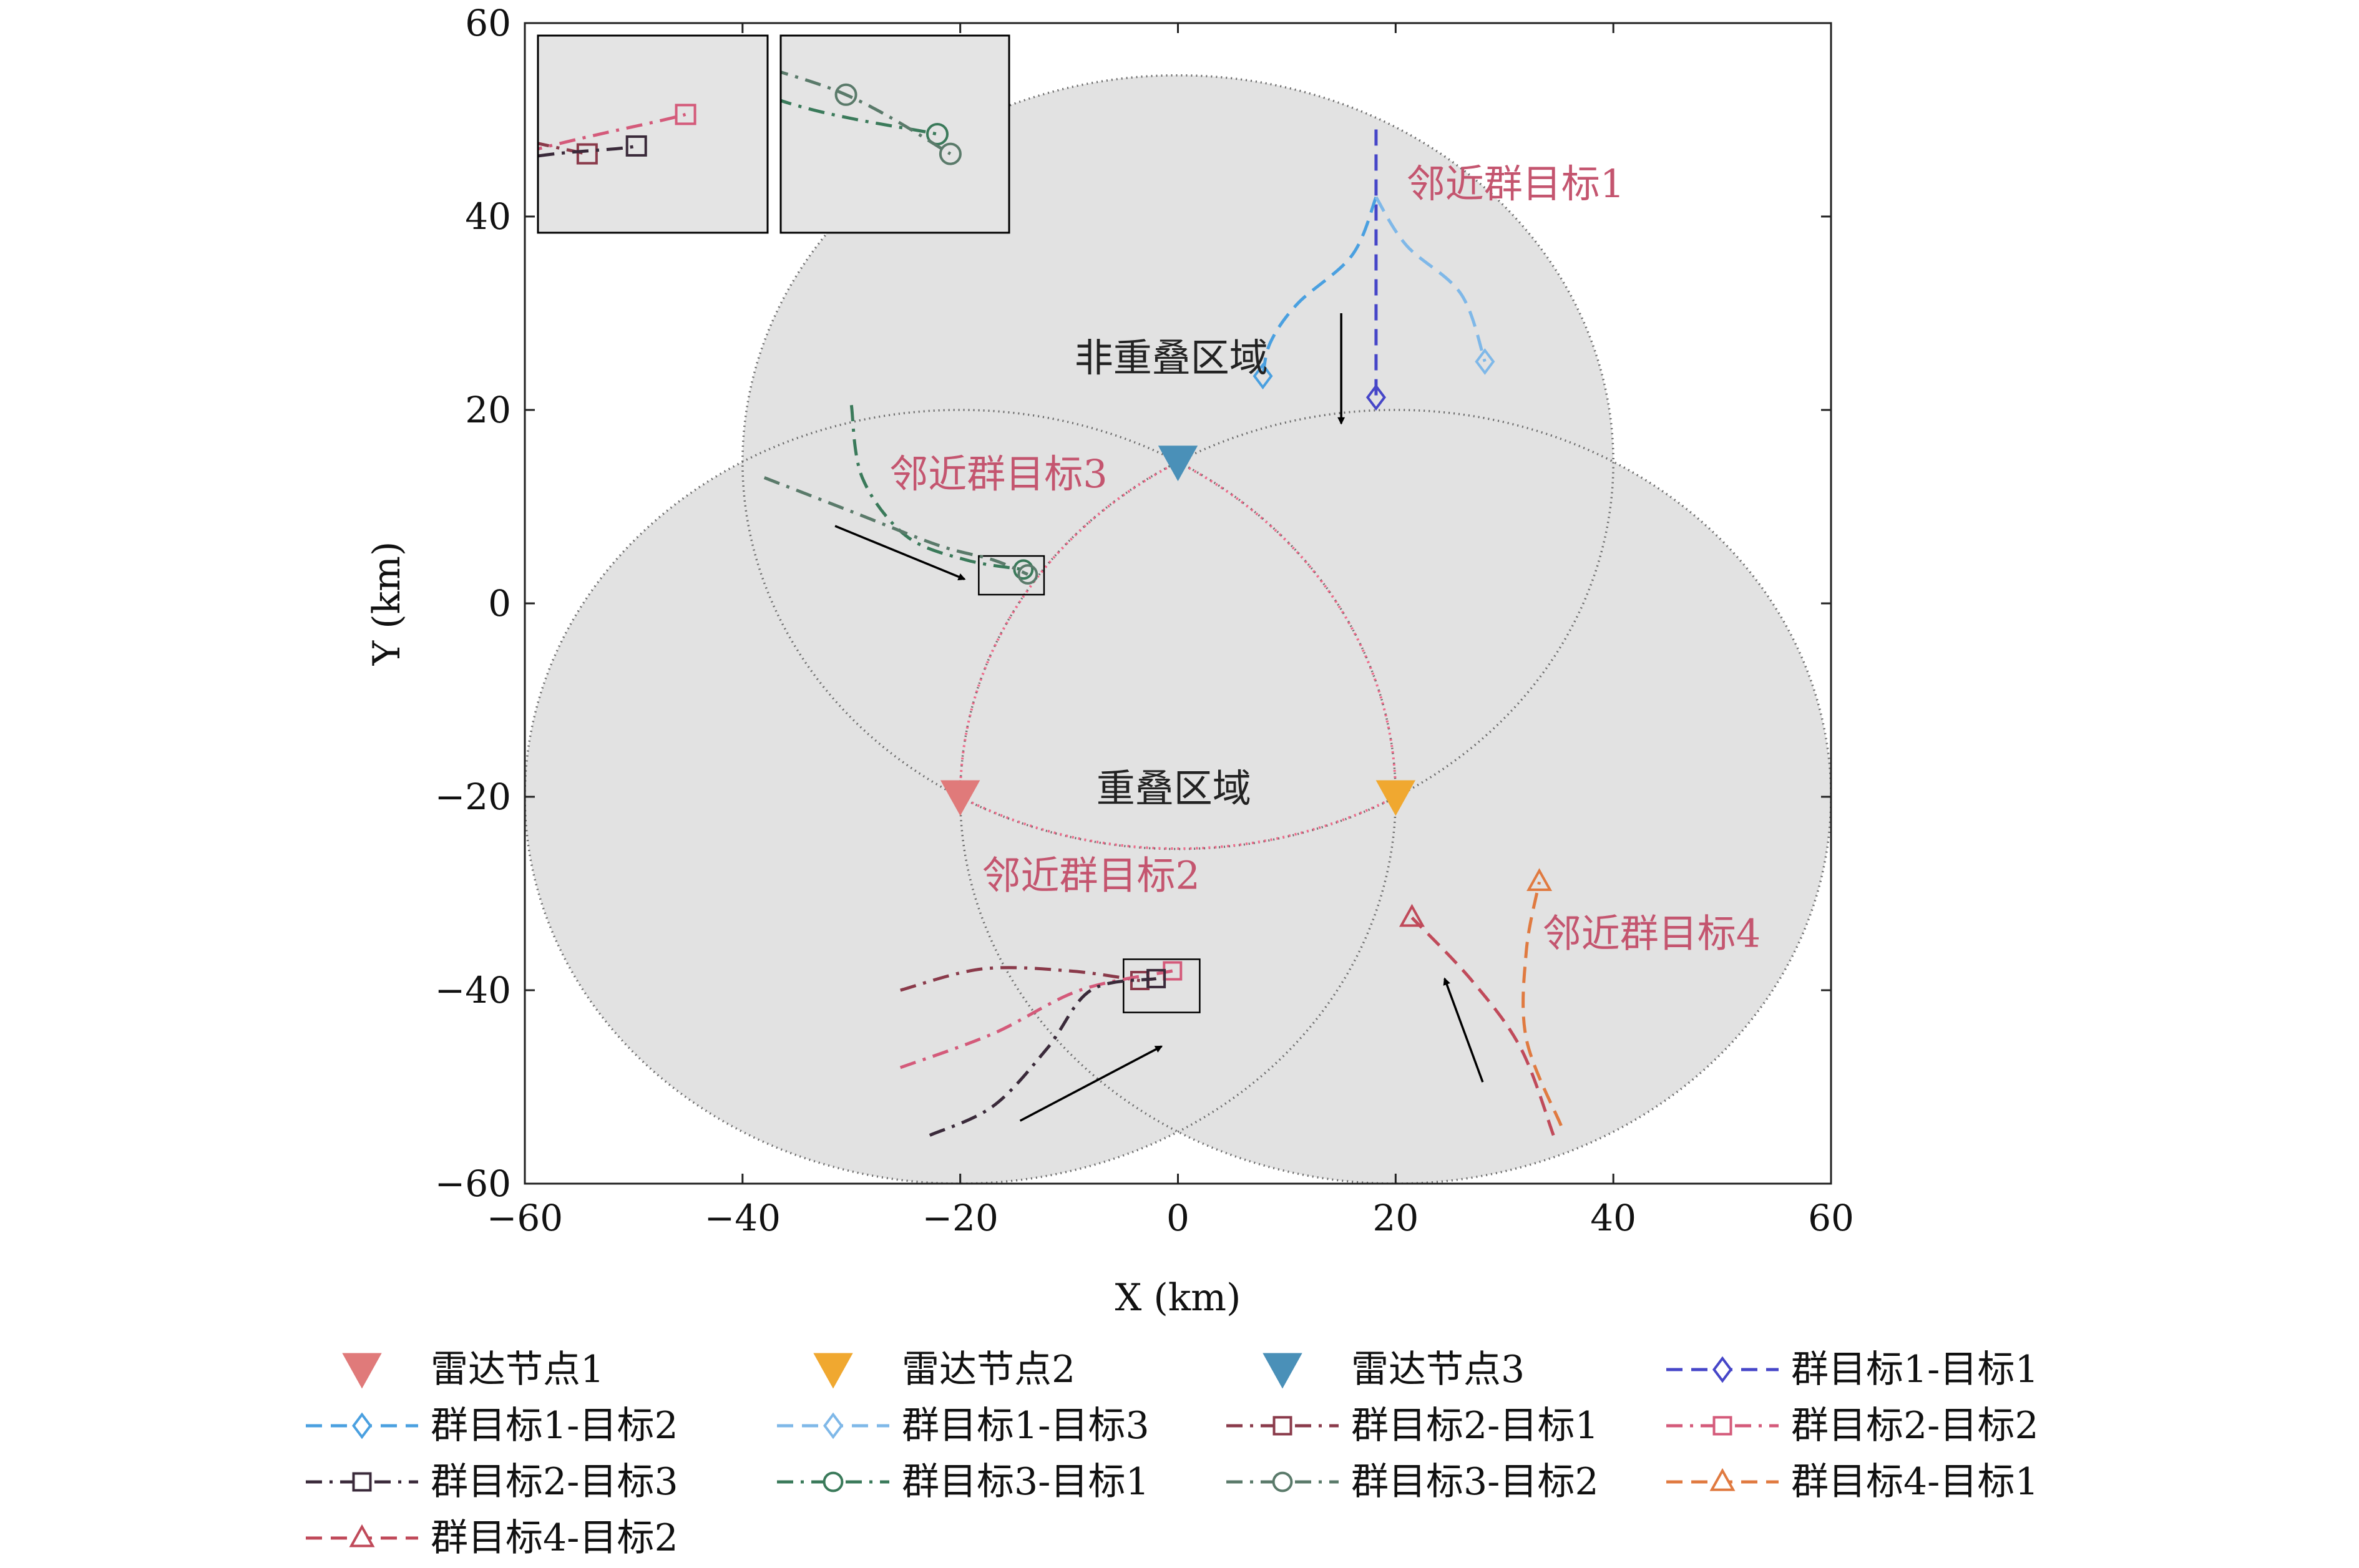  I want to click on legend-item-1: 雷达节点1, so click(473, 1369).